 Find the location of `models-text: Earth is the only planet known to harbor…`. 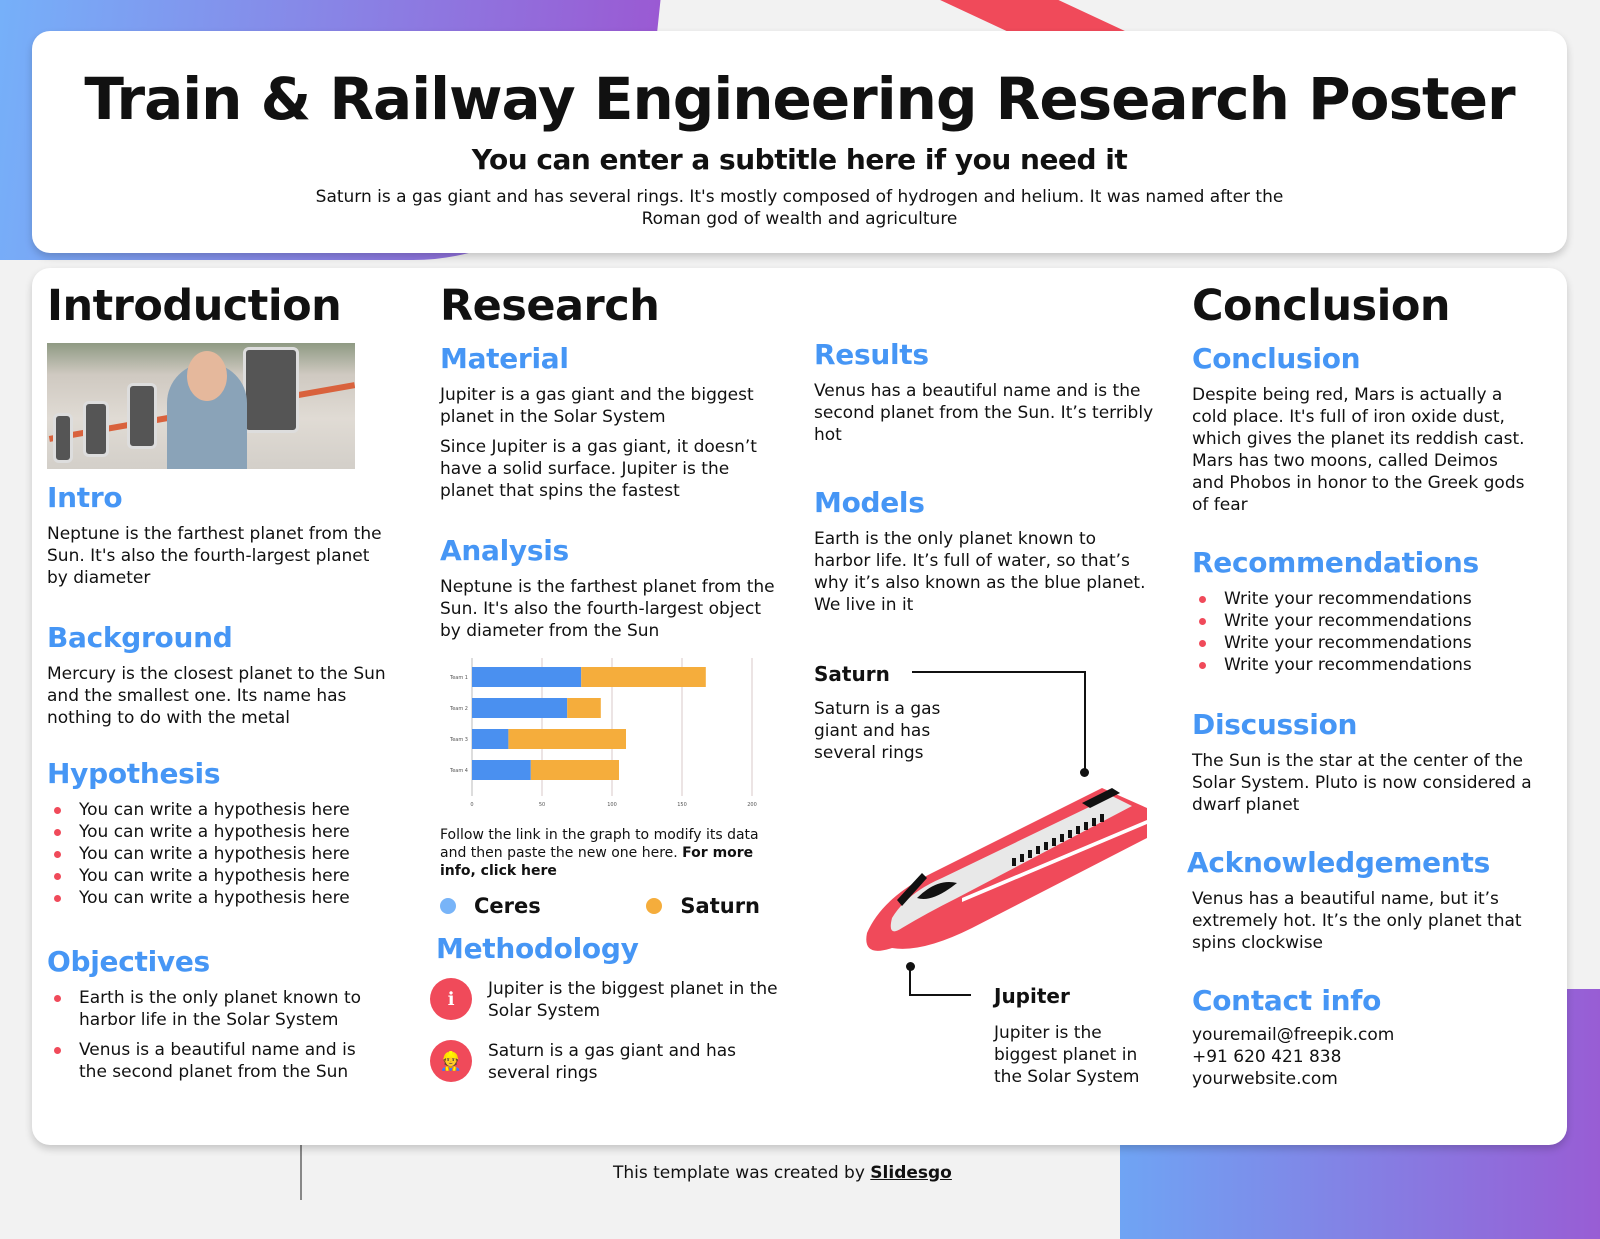

models-text: Earth is the only planet known to harbor… is located at coordinates (980, 572).